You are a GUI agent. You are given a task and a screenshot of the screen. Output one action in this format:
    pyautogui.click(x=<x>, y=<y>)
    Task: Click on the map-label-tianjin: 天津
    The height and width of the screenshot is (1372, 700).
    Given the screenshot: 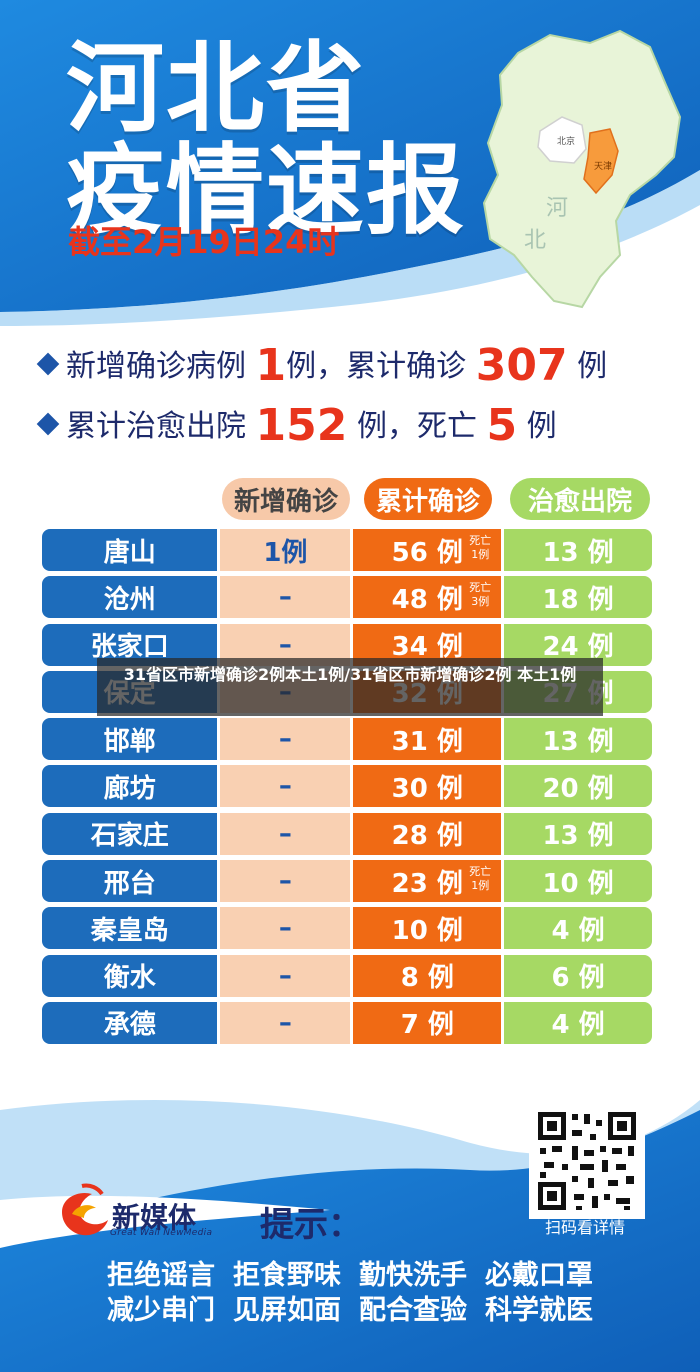 What is the action you would take?
    pyautogui.click(x=603, y=166)
    